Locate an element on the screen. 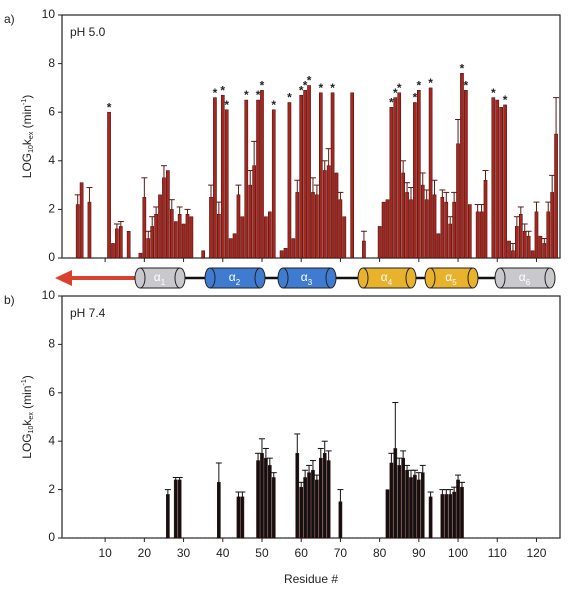 This screenshot has width=574, height=601. helix-number: 4 is located at coordinates (390, 282).